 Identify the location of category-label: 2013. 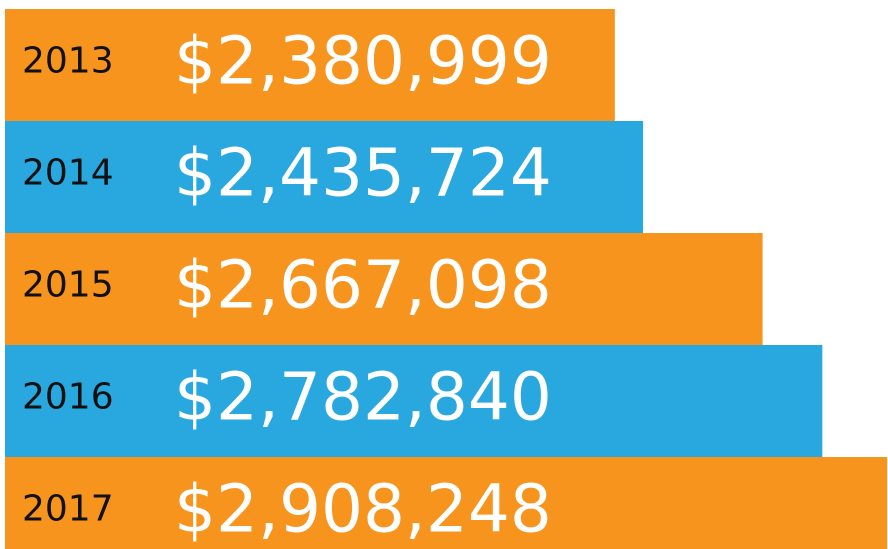
(68, 61).